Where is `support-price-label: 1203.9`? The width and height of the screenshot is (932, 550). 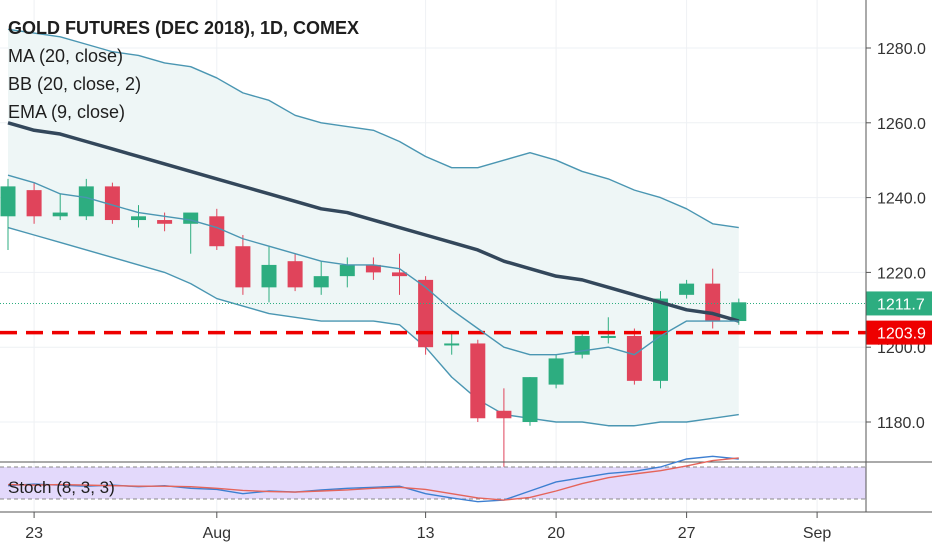 support-price-label: 1203.9 is located at coordinates (901, 334).